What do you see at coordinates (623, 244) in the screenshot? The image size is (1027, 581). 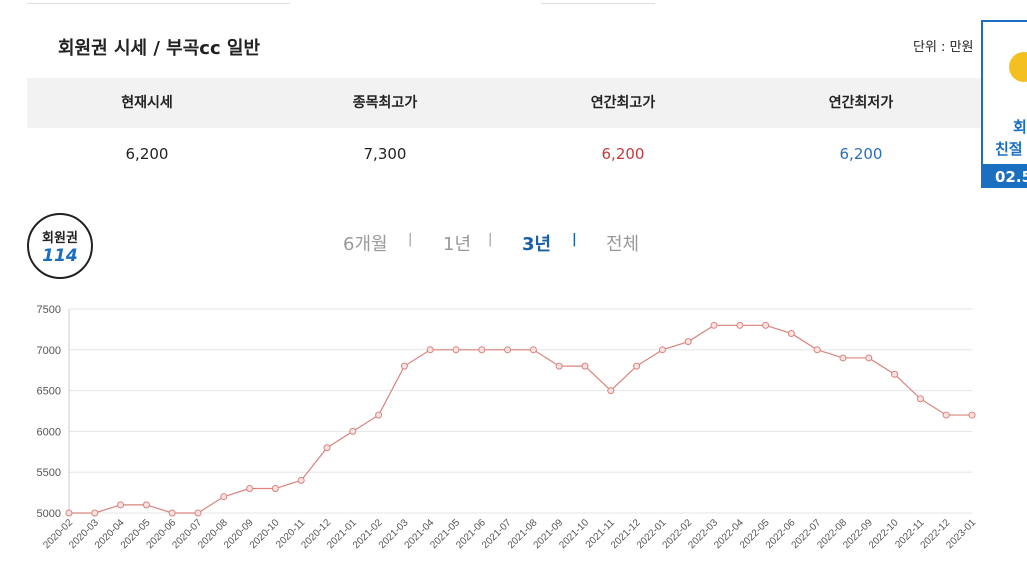 I see `period-tab: 전체` at bounding box center [623, 244].